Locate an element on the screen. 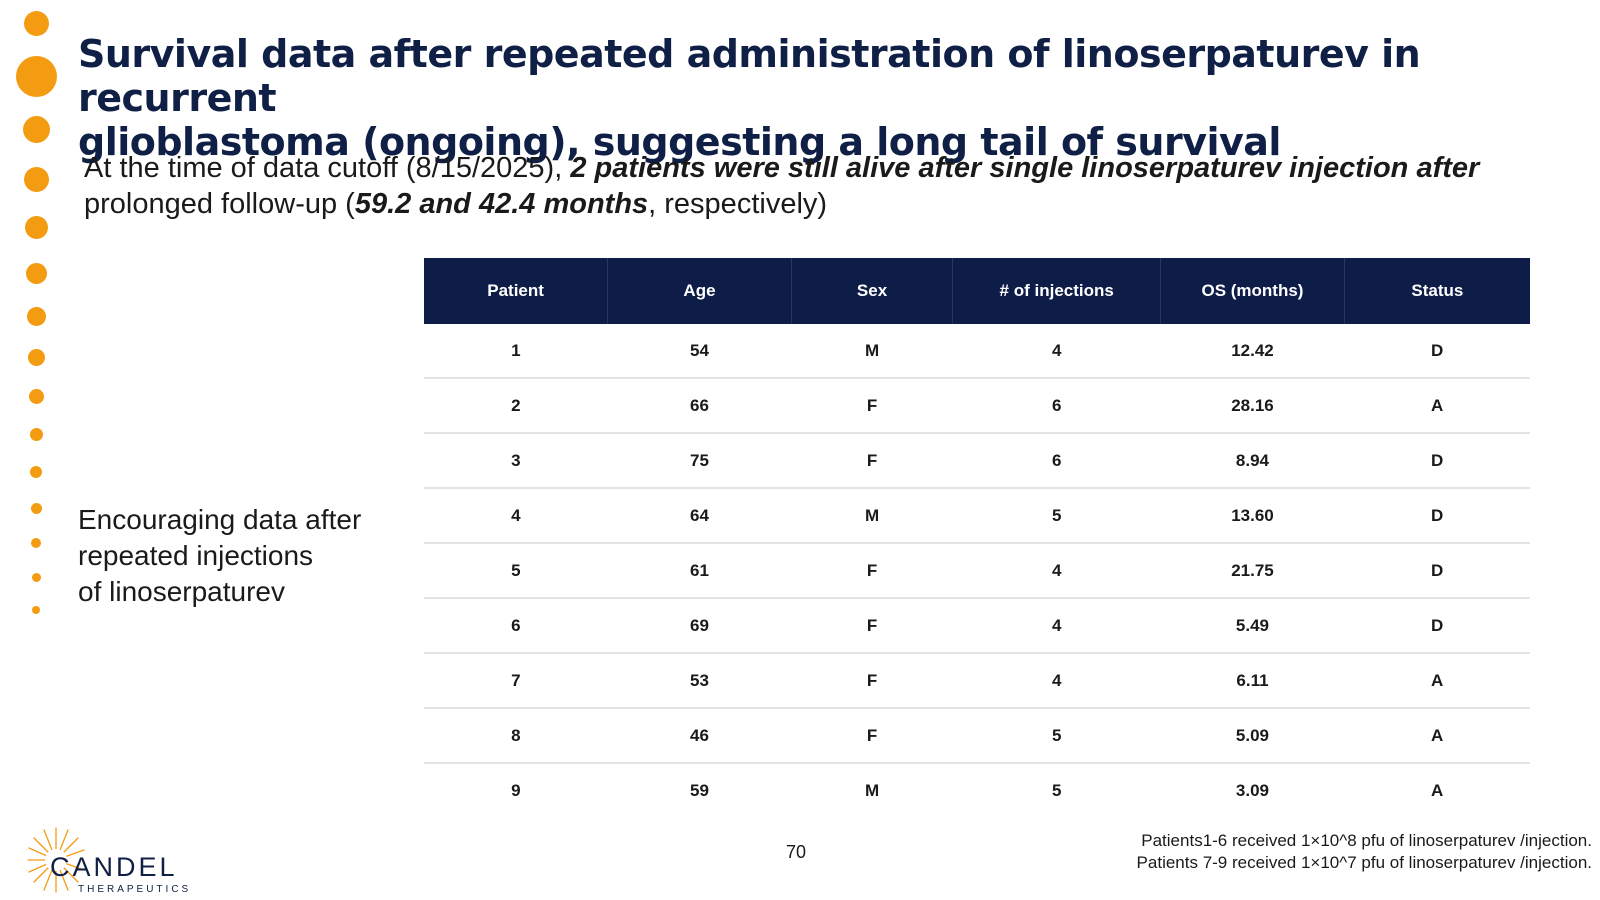 The image size is (1600, 900). table-row: 2 66 F 6 28.16 A is located at coordinates (977, 406).